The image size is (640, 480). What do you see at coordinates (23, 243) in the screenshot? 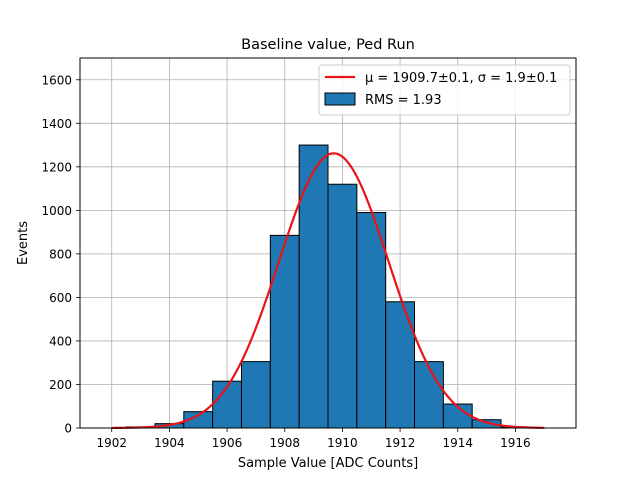
I see `y-axis-label: Events` at bounding box center [23, 243].